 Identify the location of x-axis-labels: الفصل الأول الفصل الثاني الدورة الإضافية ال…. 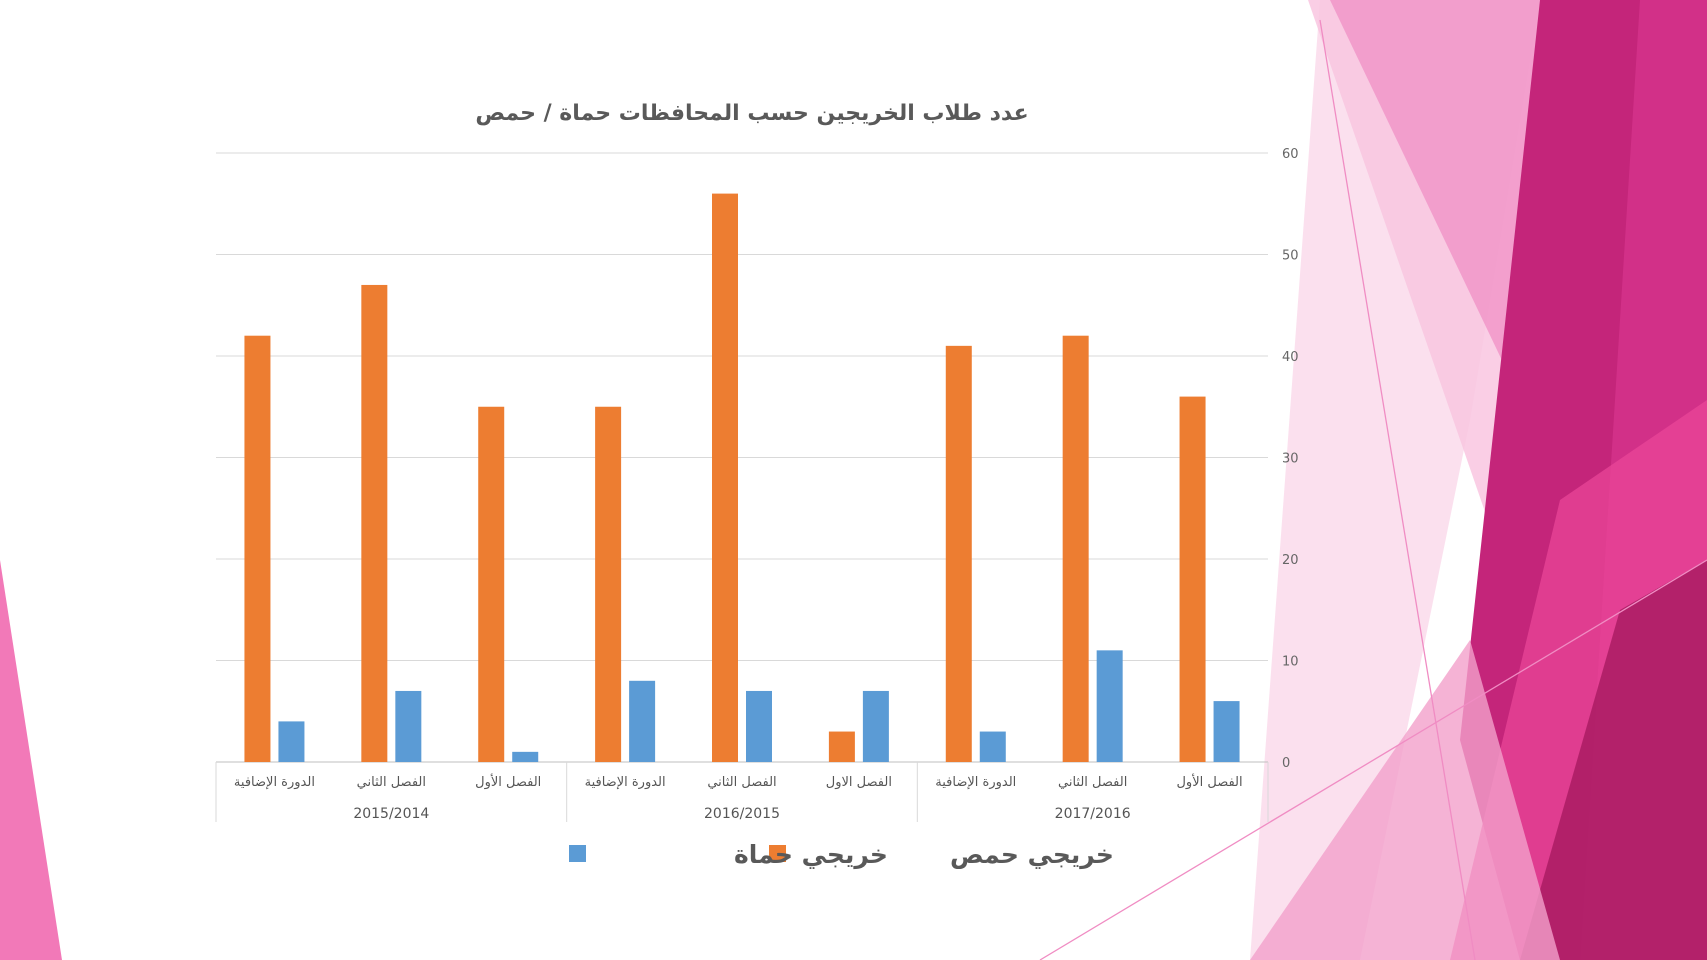
(742, 792).